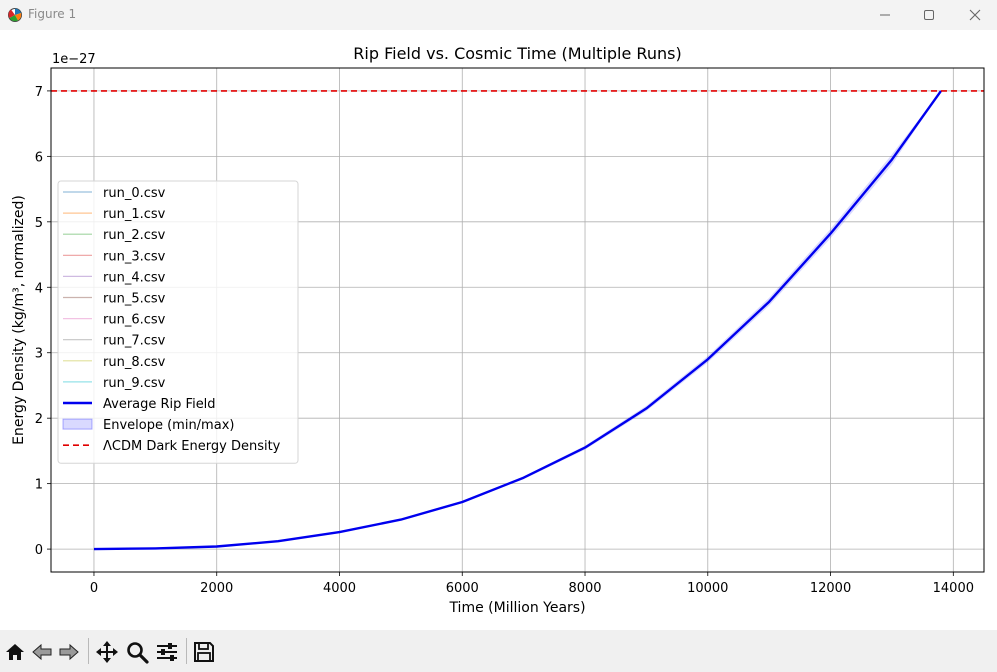 This screenshot has height=672, width=997. Describe the element at coordinates (74, 59) in the screenshot. I see `y-offset-label: 1e−27` at that location.